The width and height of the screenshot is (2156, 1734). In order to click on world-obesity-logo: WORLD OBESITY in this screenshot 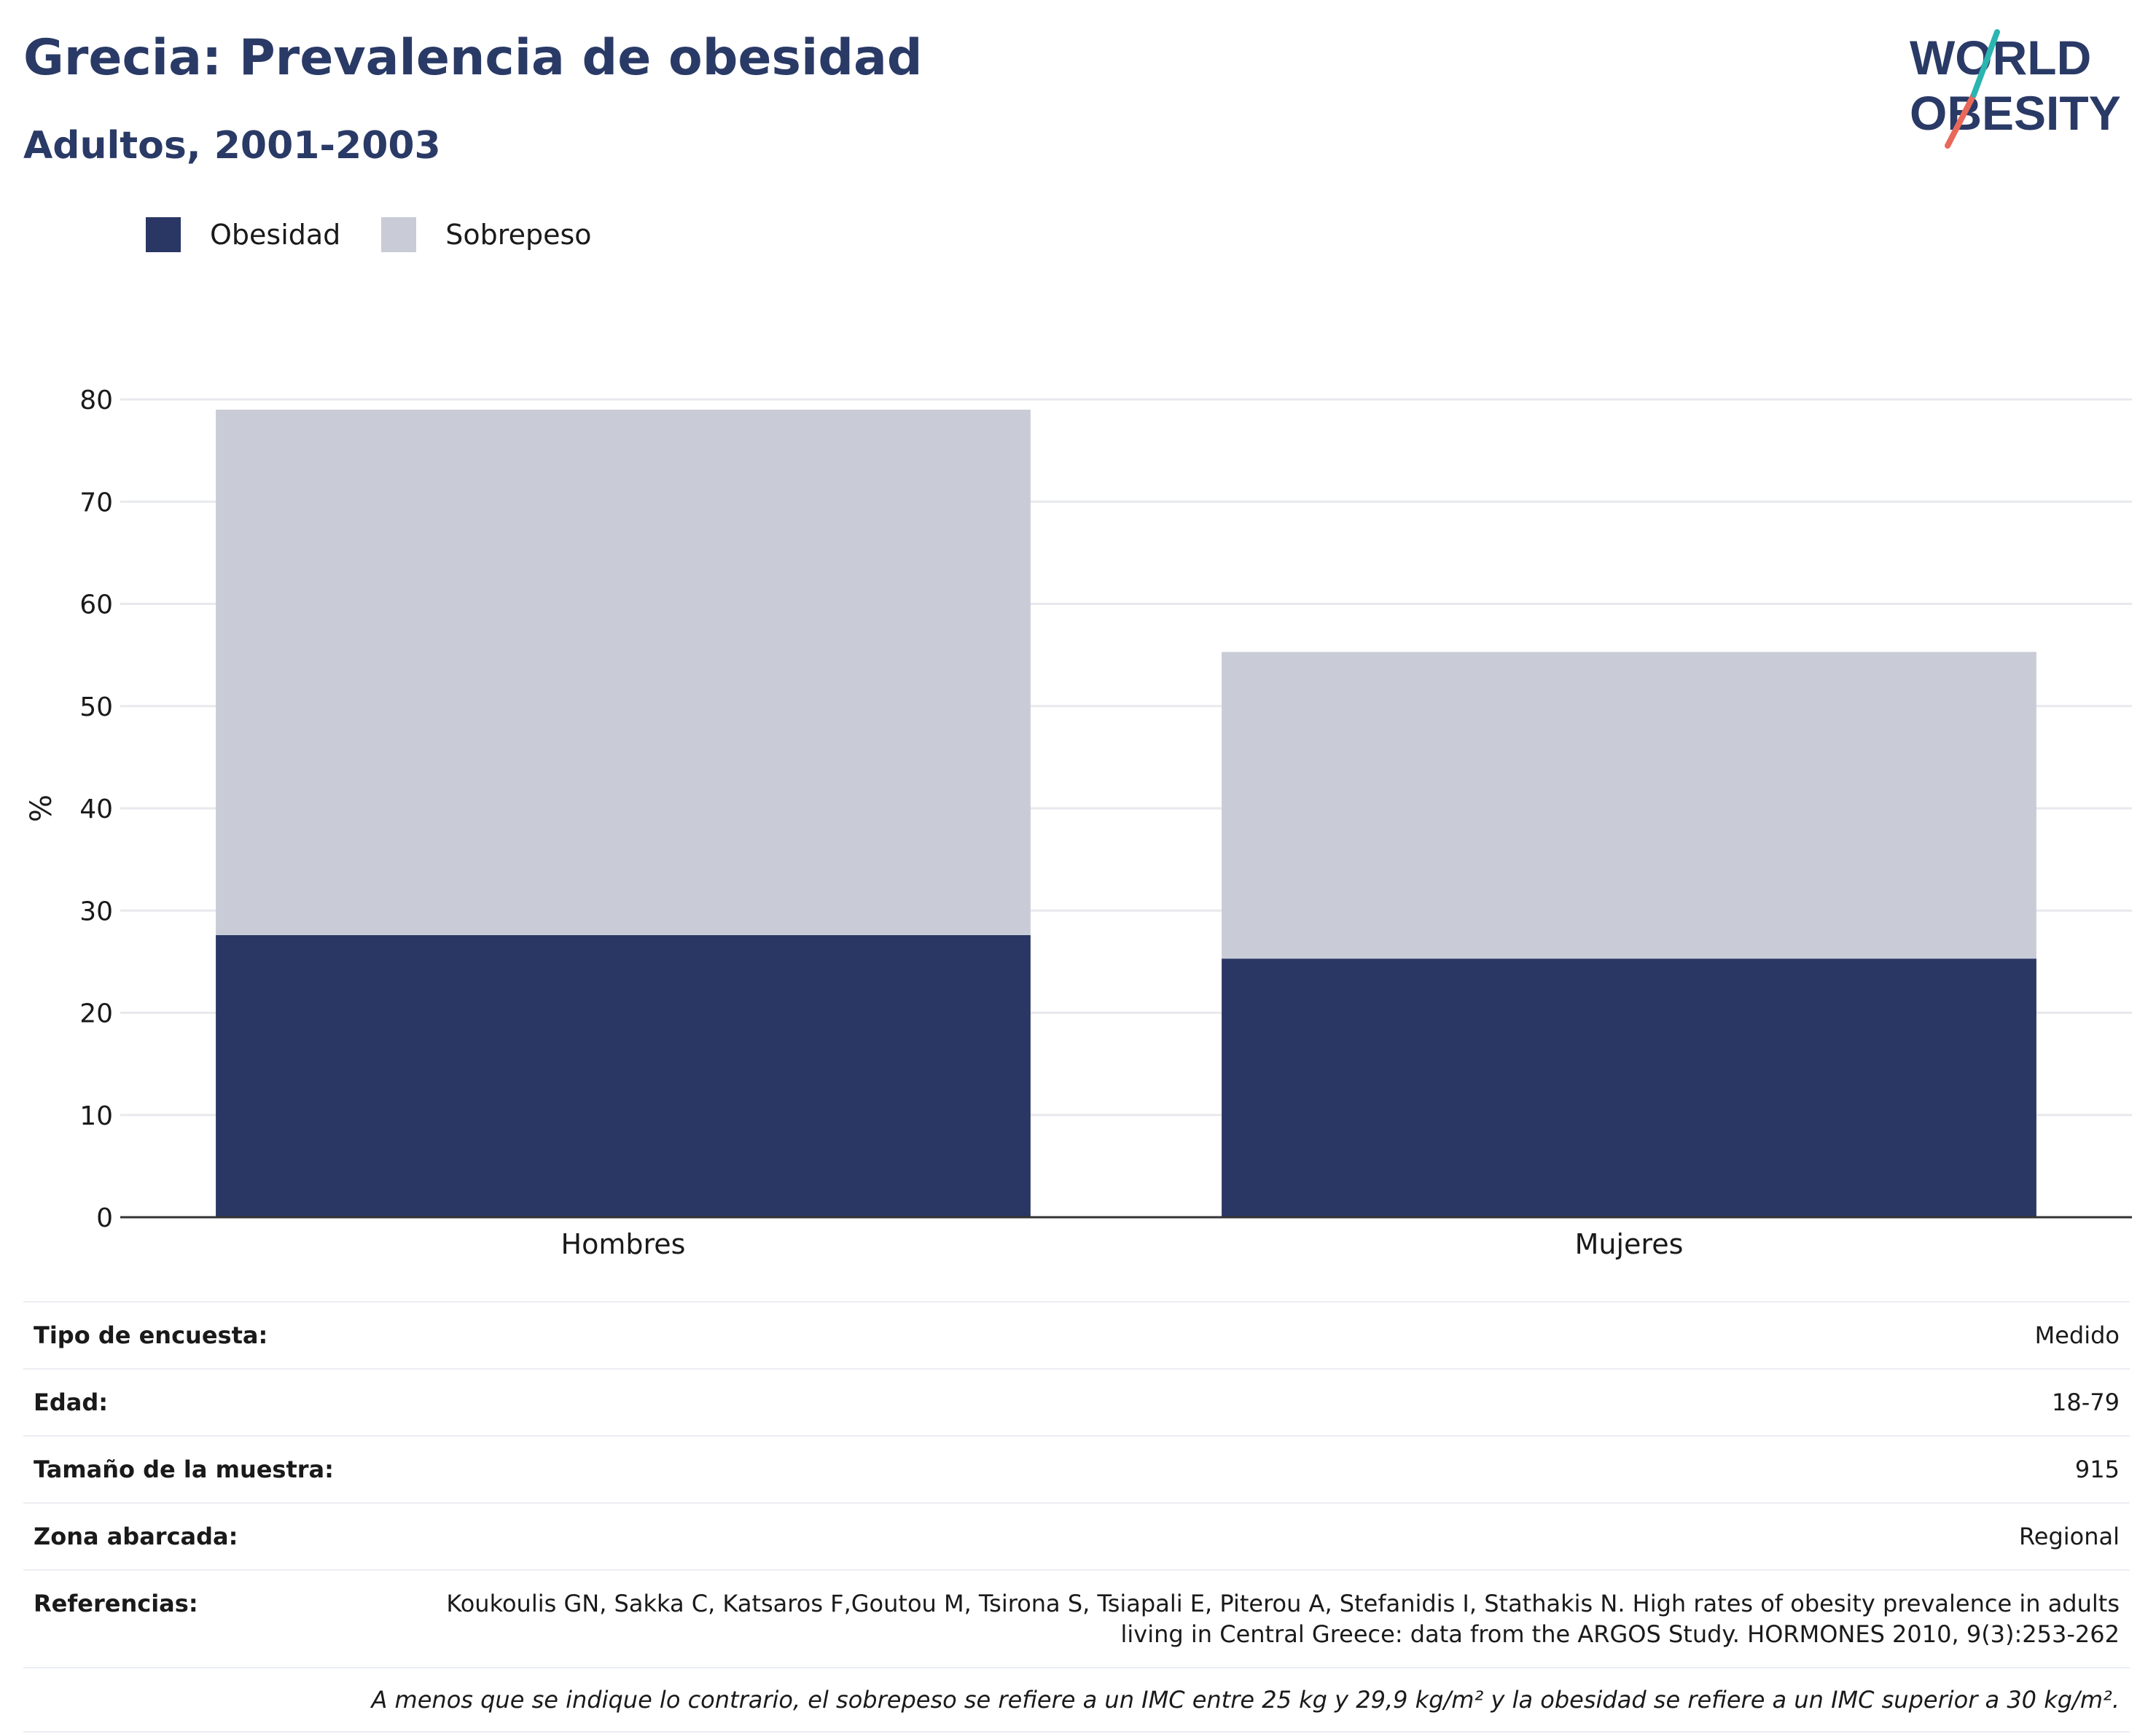, I will do `click(2016, 89)`.